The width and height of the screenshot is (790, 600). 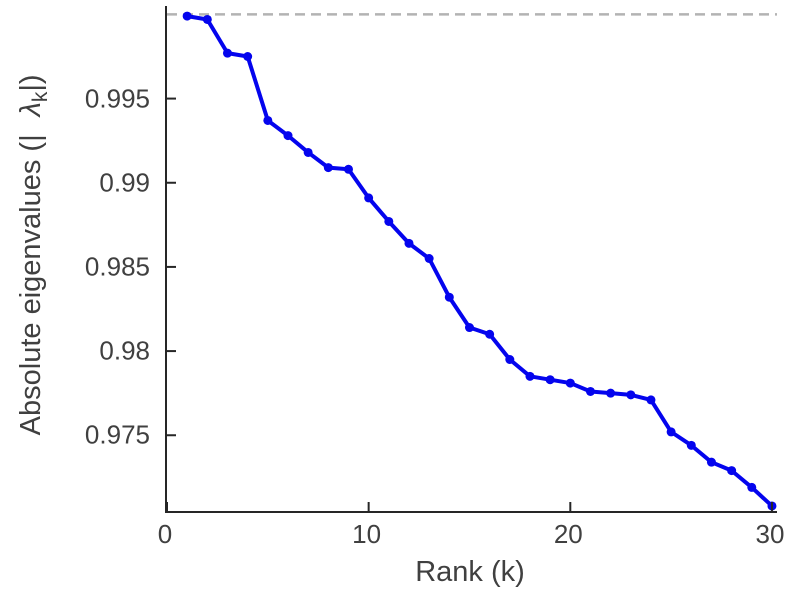 What do you see at coordinates (124, 350) in the screenshot?
I see `y-tick-label: 0.98` at bounding box center [124, 350].